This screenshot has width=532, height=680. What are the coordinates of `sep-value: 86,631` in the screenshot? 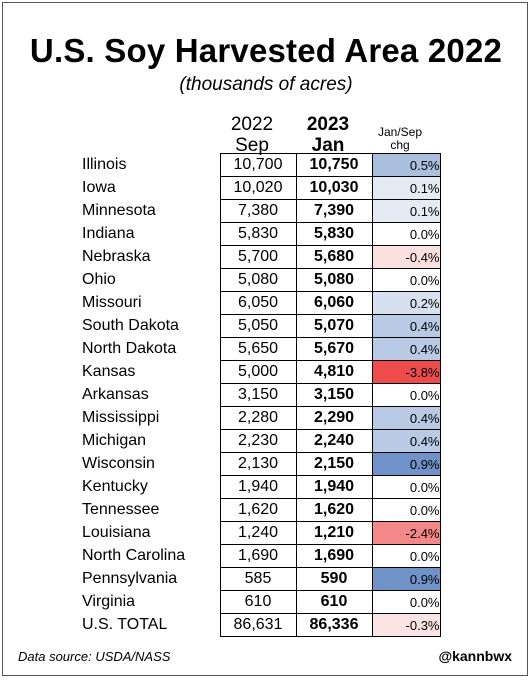 It's located at (258, 625).